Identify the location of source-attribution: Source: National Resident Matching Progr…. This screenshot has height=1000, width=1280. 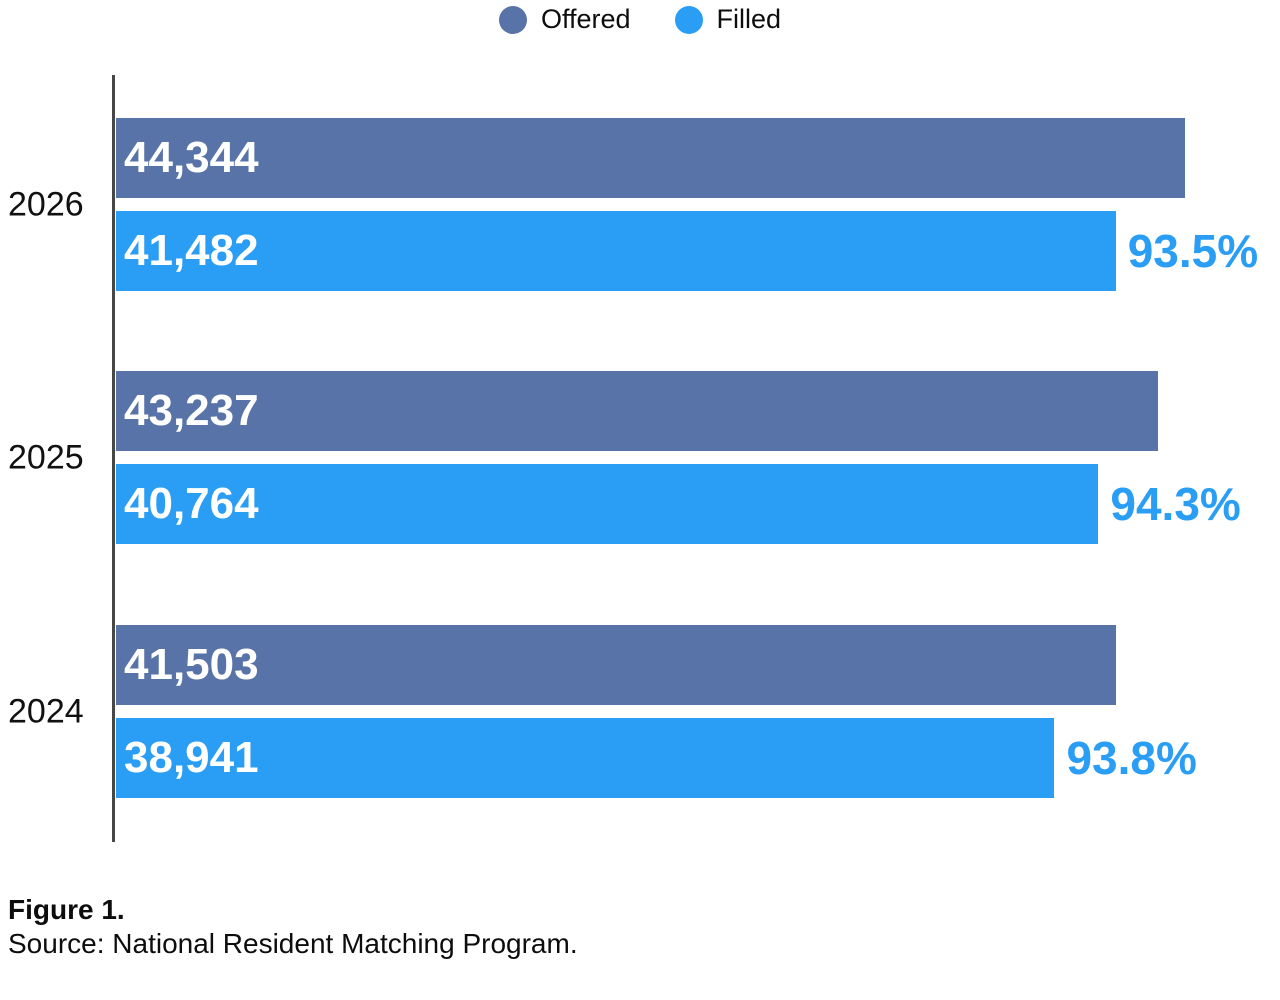
(293, 943).